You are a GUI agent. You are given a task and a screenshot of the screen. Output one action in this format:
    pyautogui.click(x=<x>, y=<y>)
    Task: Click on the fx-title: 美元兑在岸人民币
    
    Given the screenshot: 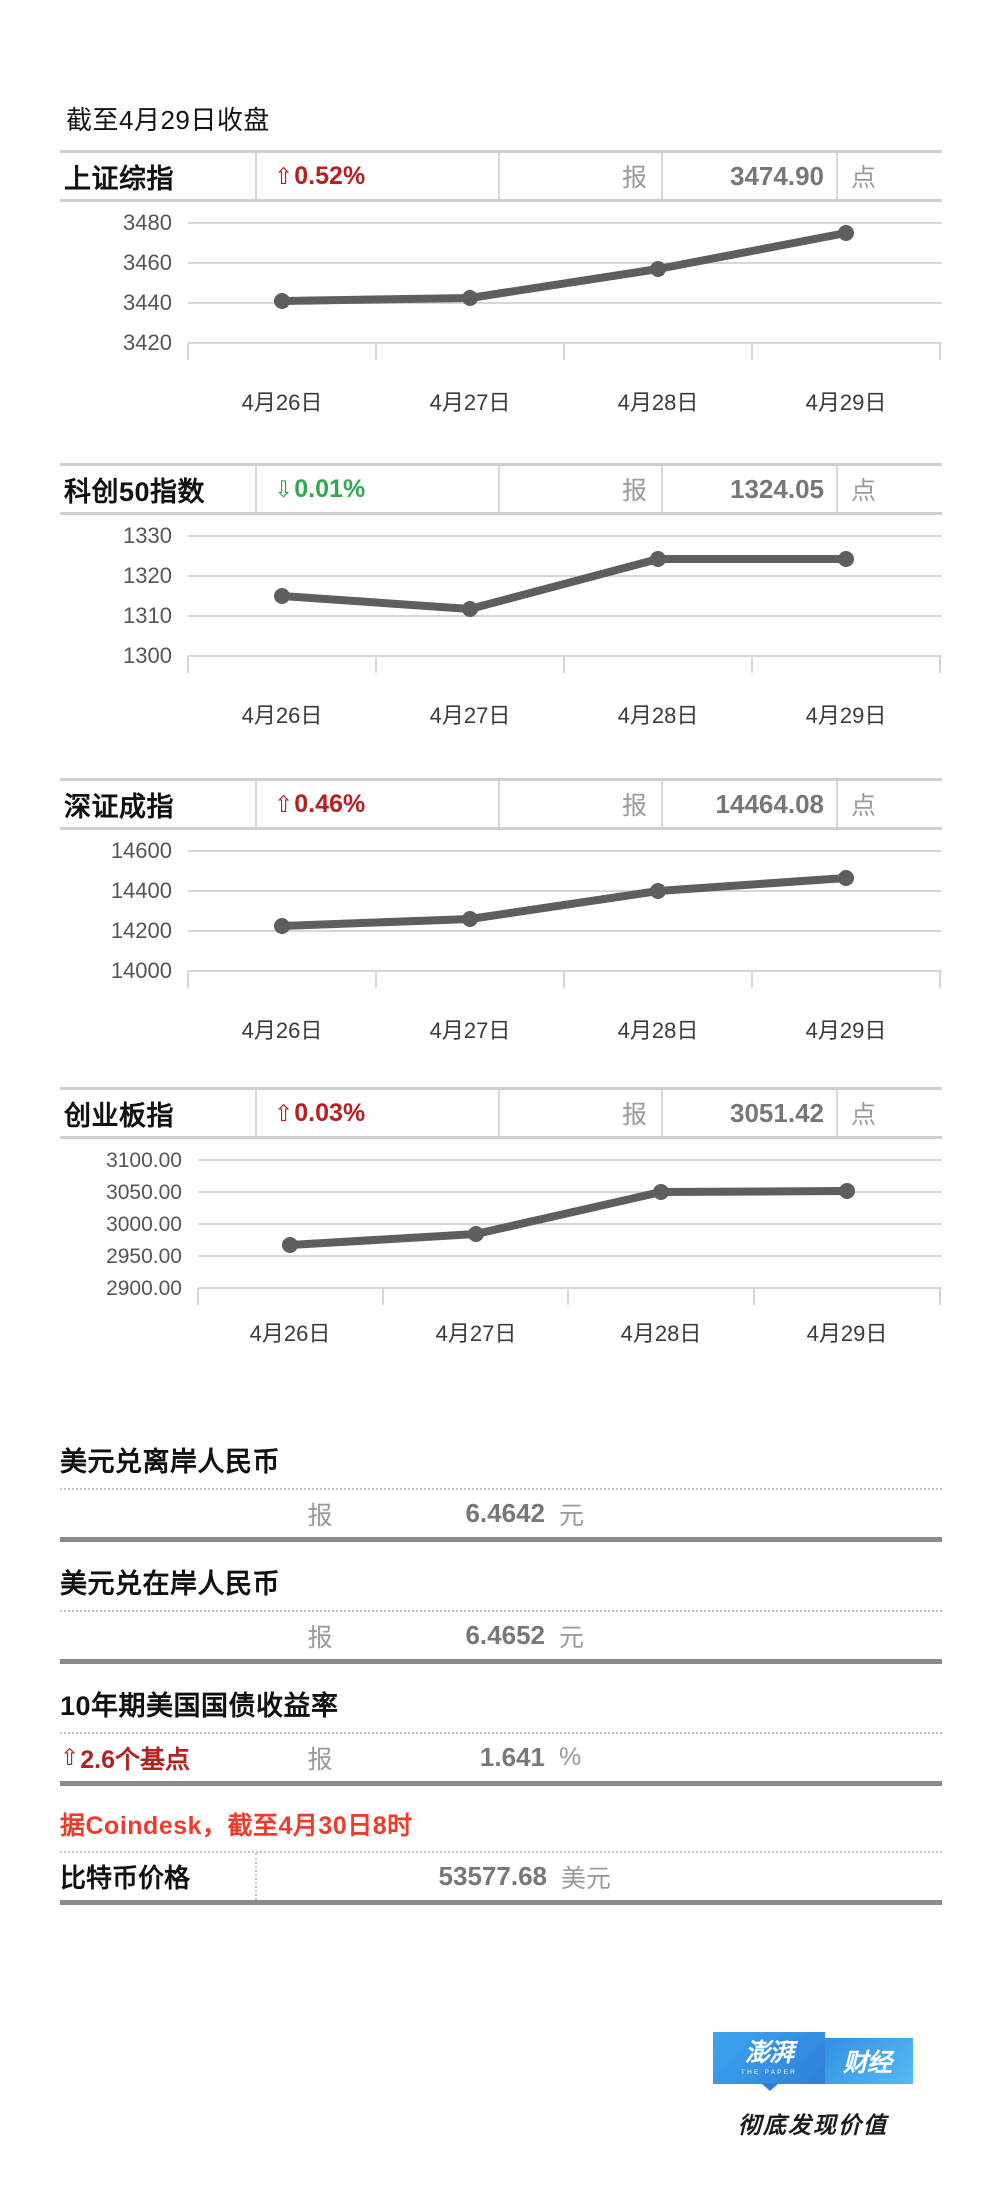 What is the action you would take?
    pyautogui.click(x=170, y=1584)
    